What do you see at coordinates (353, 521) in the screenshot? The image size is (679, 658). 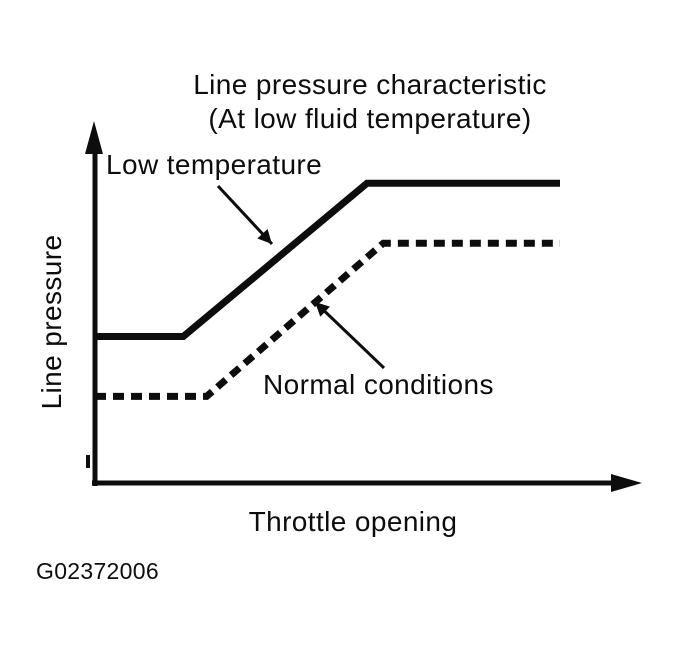 I see `x-axis-label: Throttle opening` at bounding box center [353, 521].